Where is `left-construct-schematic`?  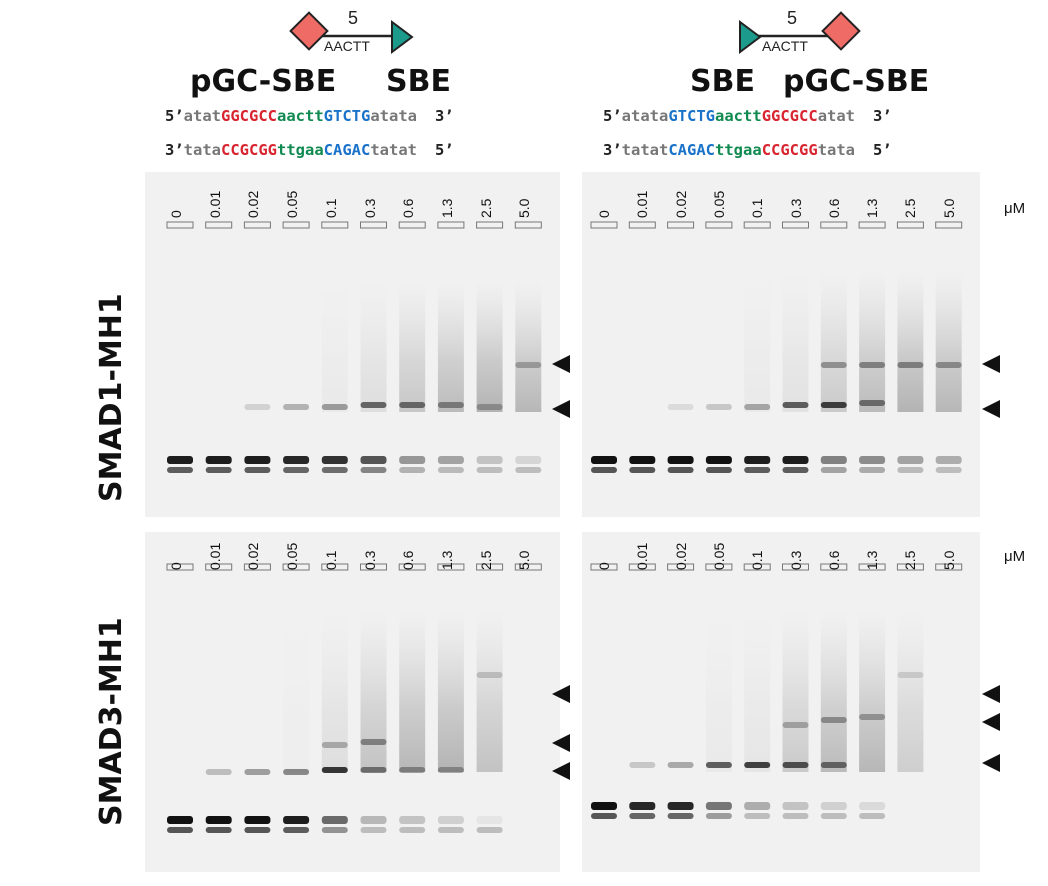
left-construct-schematic is located at coordinates (351, 32).